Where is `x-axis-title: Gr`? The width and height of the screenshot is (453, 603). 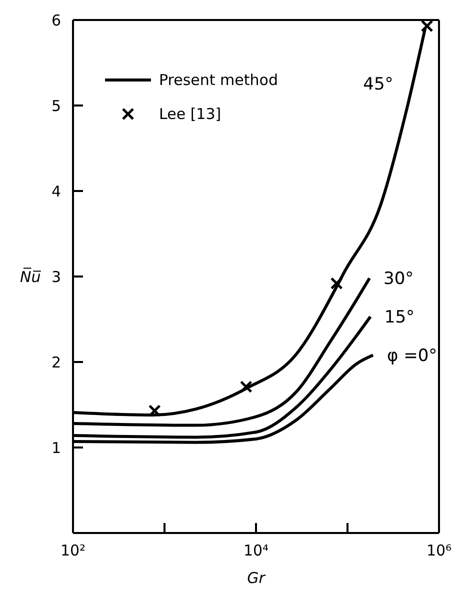
x-axis-title: Gr is located at coordinates (256, 578).